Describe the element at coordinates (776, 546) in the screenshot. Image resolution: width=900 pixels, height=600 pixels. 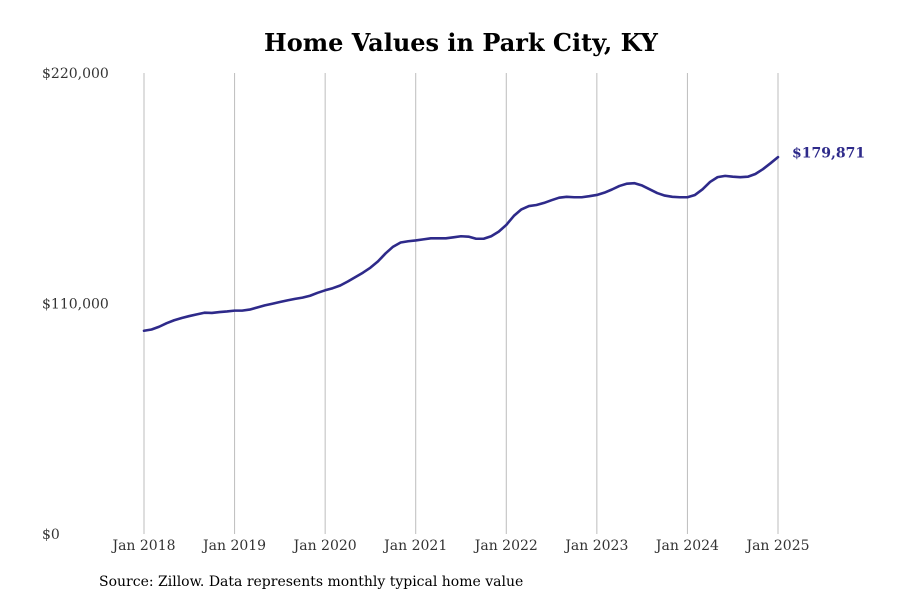
I see `x-tick-label: Jan 2025` at that location.